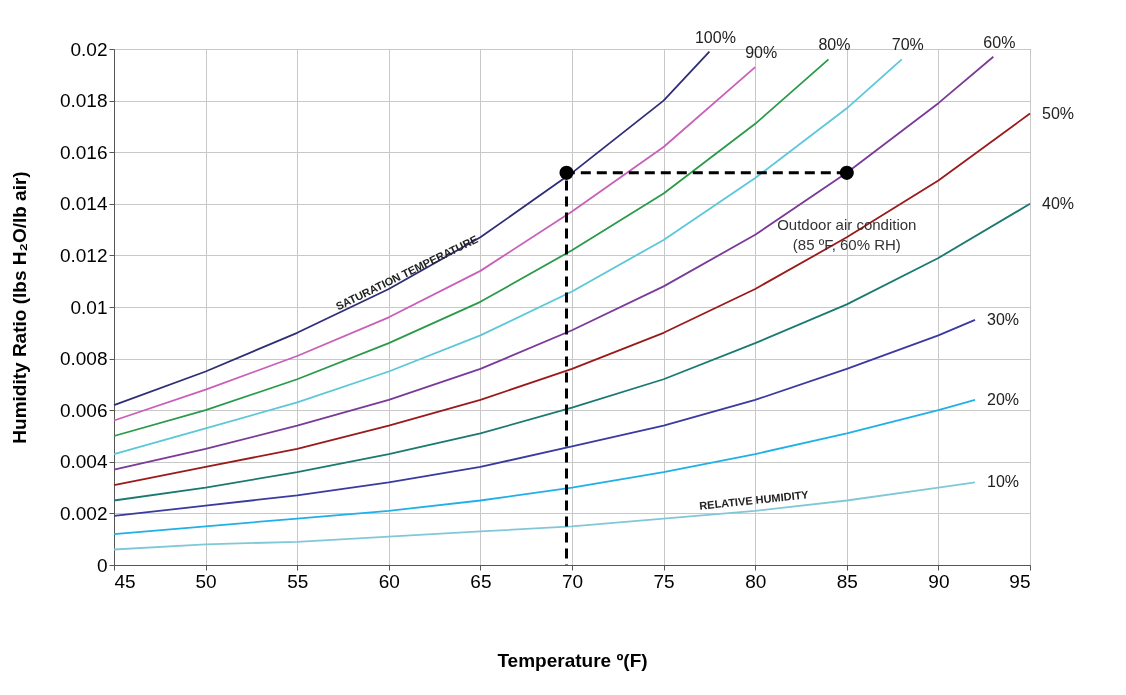  I want to click on series-label: 80%, so click(834, 45).